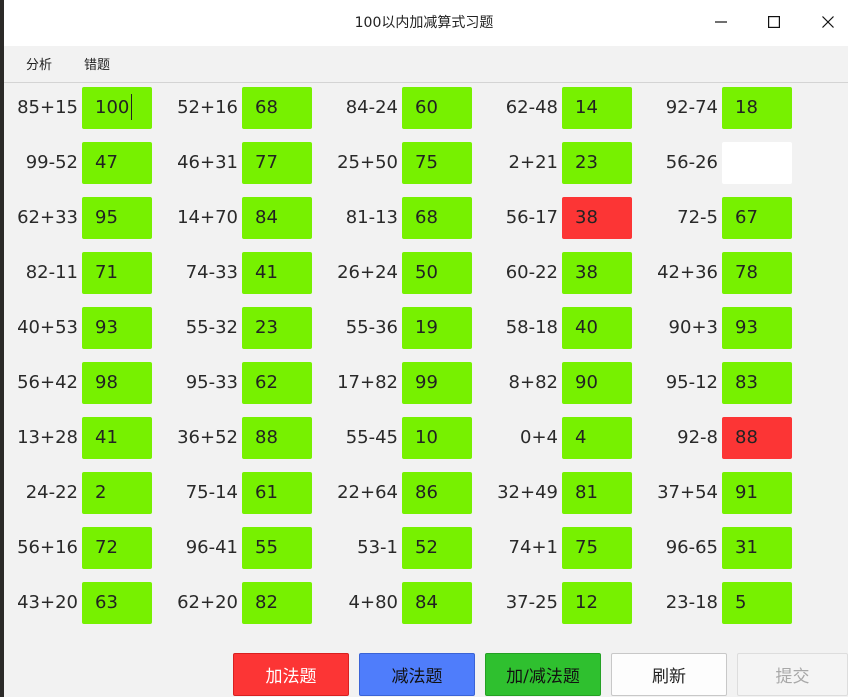 Image resolution: width=848 pixels, height=697 pixels. Describe the element at coordinates (47, 327) in the screenshot. I see `problem-expression: 40+53` at that location.